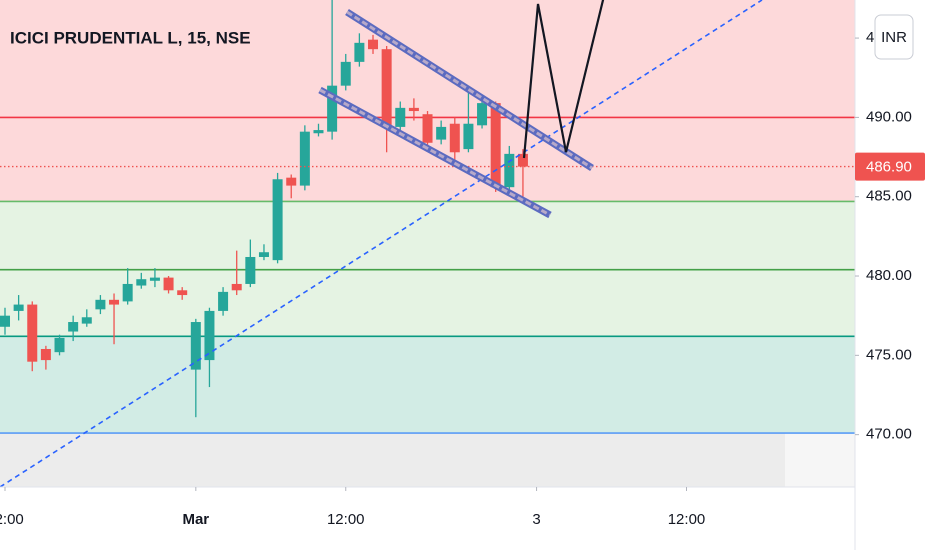 The width and height of the screenshot is (932, 550). I want to click on level-band, so click(427, 235).